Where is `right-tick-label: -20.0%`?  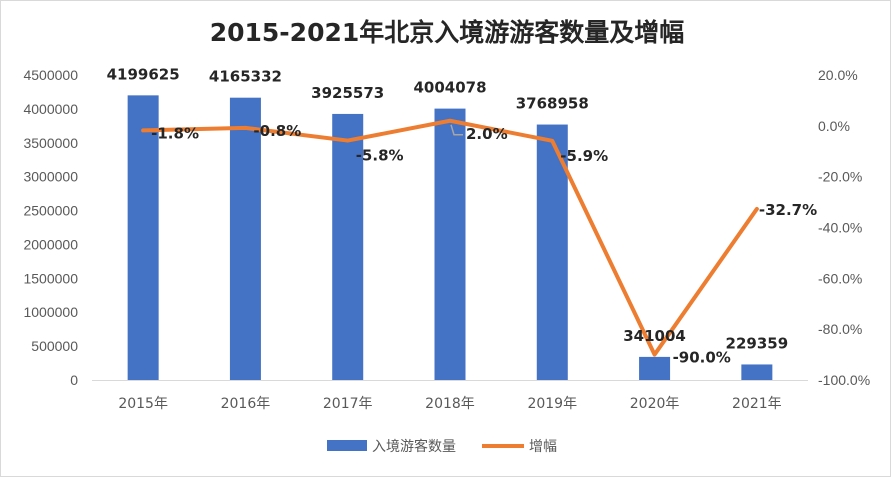
right-tick-label: -20.0% is located at coordinates (840, 177).